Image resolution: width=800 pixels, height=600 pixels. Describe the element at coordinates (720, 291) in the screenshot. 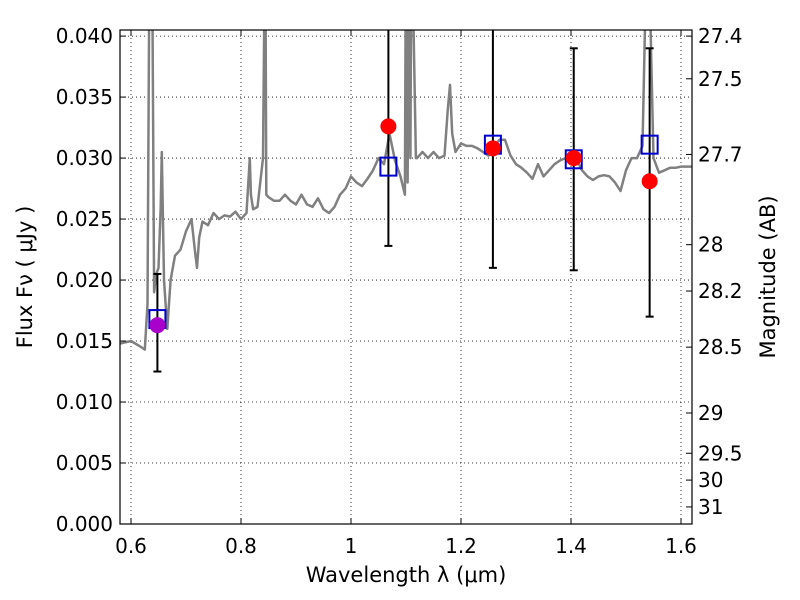

I see `magnitude-tick-label: 28.2` at that location.